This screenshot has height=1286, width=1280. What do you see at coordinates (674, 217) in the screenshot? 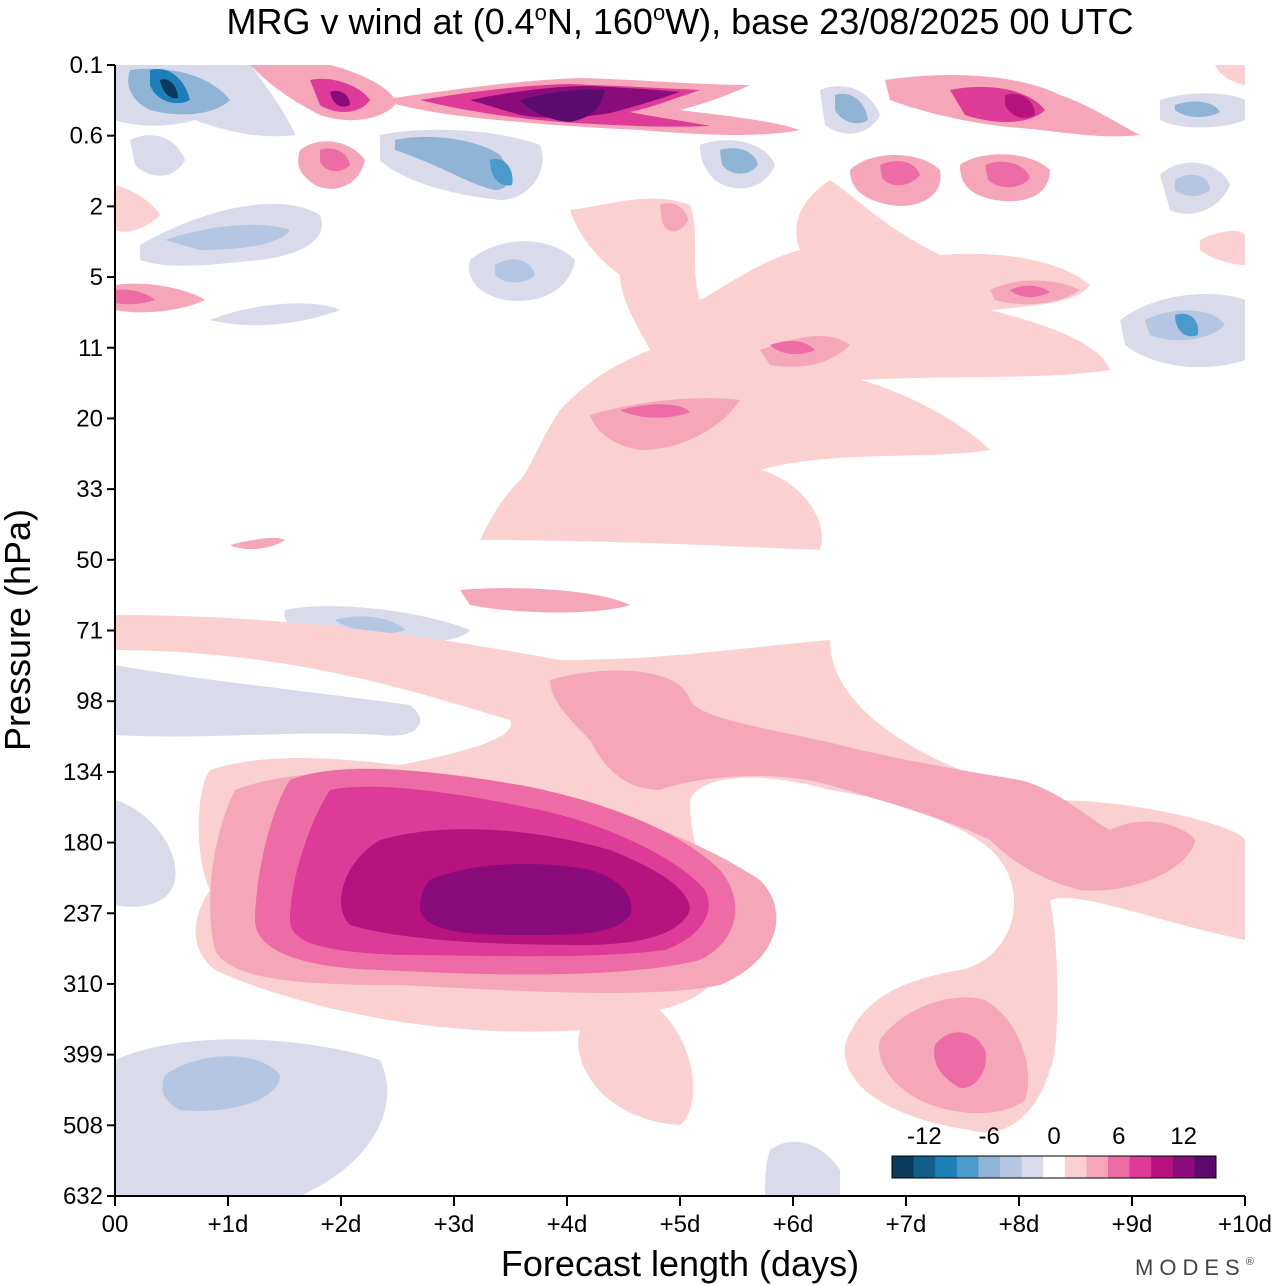
I see `contour-pos-4hPa` at bounding box center [674, 217].